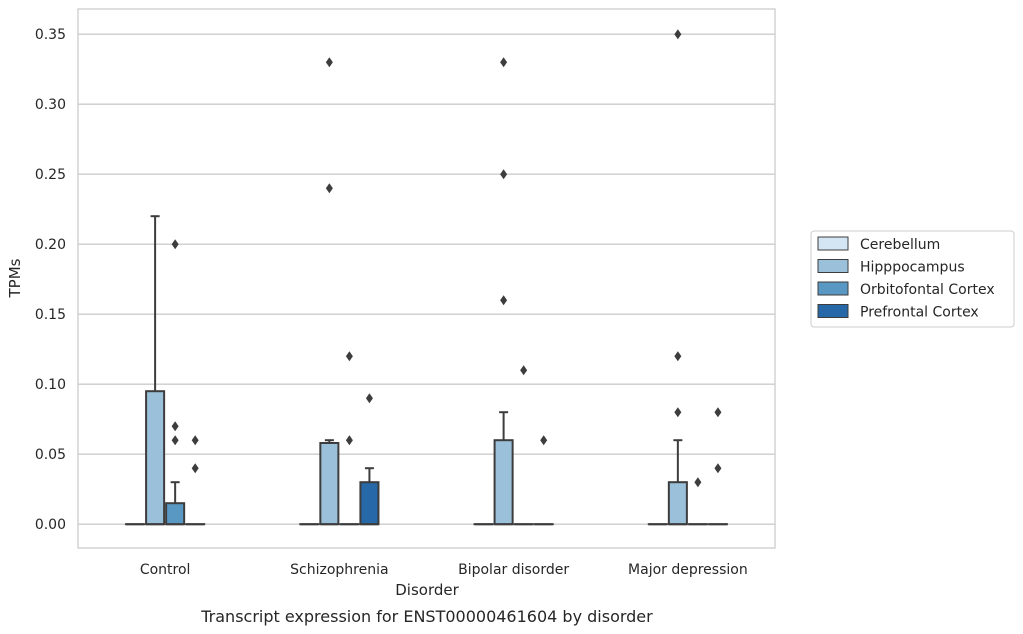  Describe the element at coordinates (50, 280) in the screenshot. I see `y-tick-labels: 0.00 0.05 0.10 0.15 0.20 0.25 0.30 0.35` at that location.